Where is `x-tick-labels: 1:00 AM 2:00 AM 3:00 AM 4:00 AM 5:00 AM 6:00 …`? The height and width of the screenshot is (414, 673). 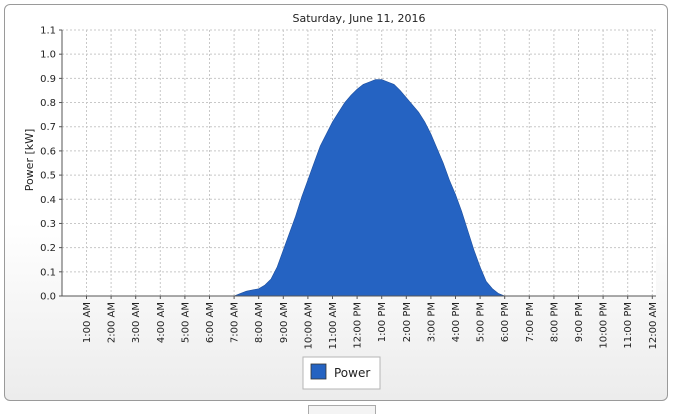 x-tick-labels: 1:00 AM 2:00 AM 3:00 AM 4:00 AM 5:00 AM 6:00 … is located at coordinates (370, 322).